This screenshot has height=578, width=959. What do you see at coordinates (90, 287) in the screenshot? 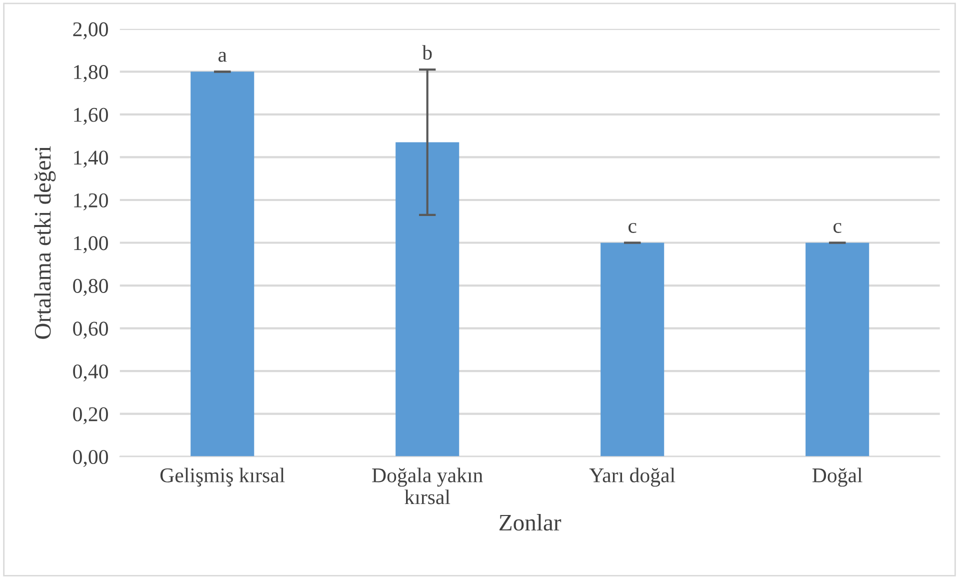
I see `y-tick-label: 0,80` at bounding box center [90, 287].